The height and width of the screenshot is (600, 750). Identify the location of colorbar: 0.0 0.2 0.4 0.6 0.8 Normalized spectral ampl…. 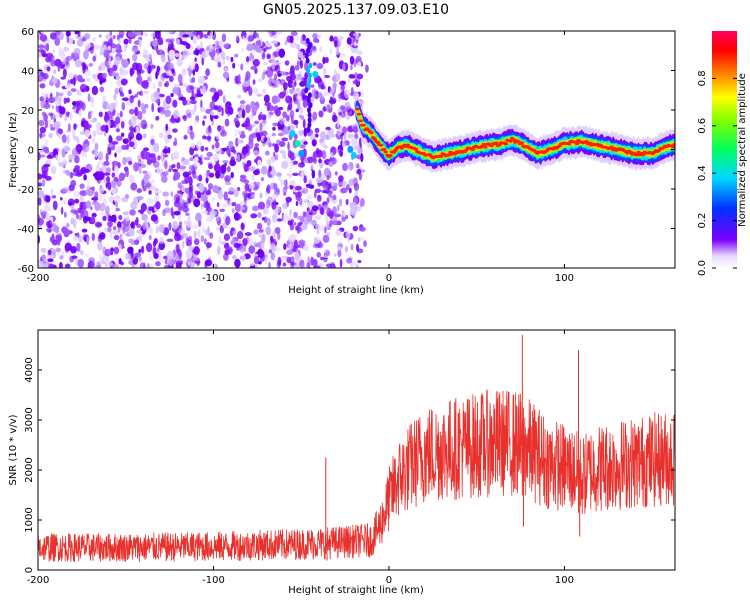
(722, 153).